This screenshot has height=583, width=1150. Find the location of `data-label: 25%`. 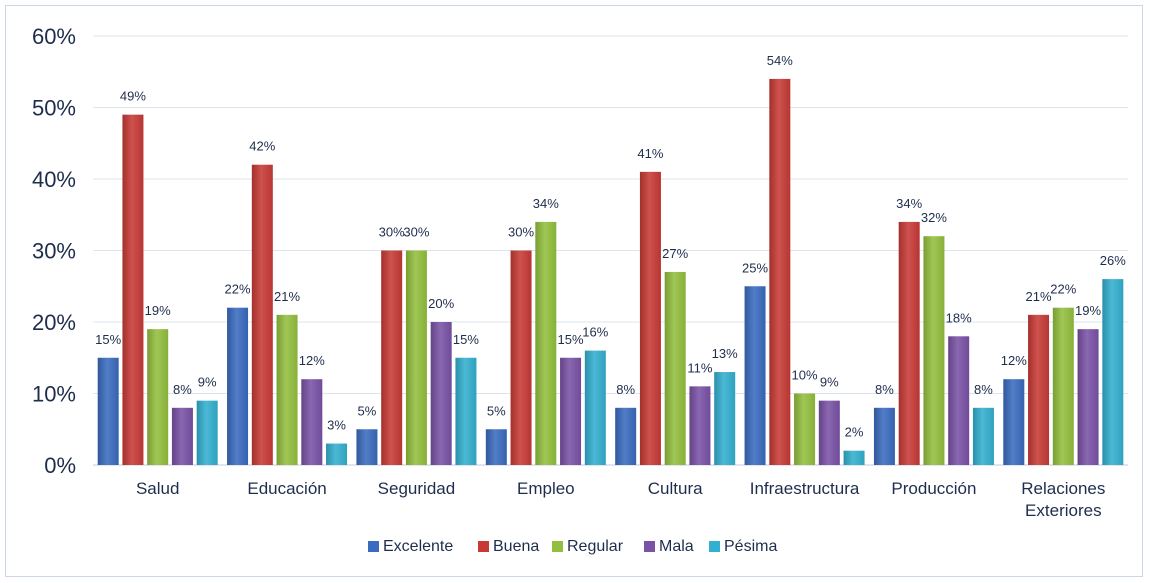

data-label: 25% is located at coordinates (755, 267).